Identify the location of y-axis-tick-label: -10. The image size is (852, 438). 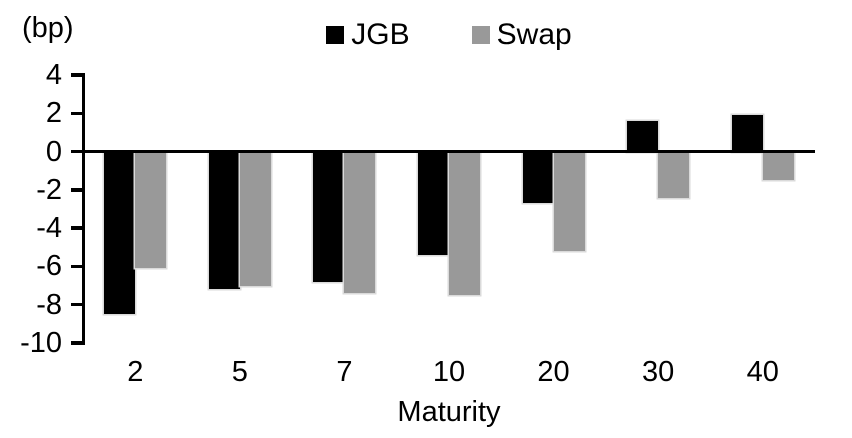
(41, 343).